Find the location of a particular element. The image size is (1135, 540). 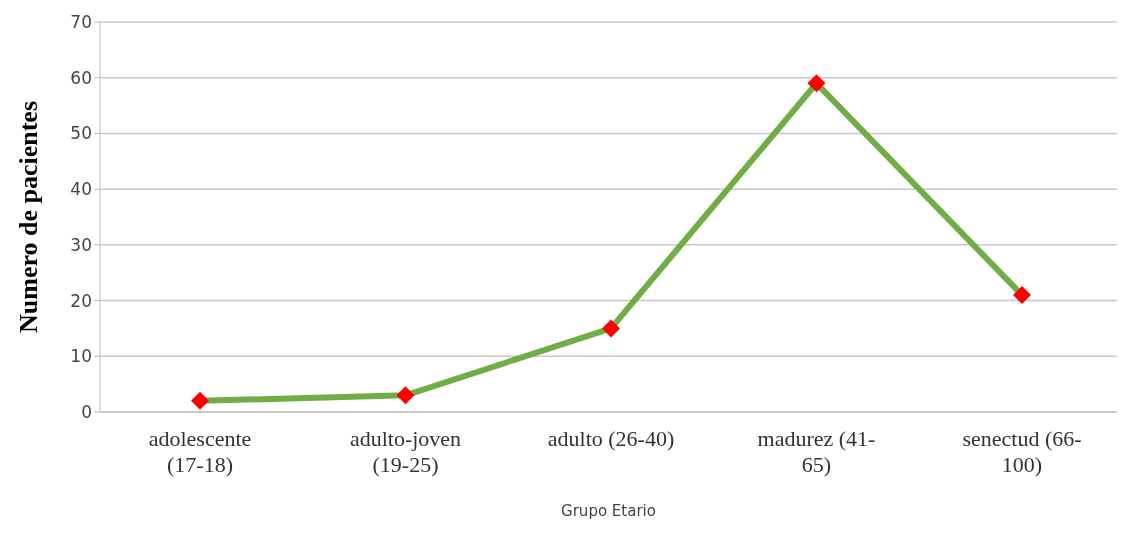

y-axis-title: Numero de pacientes is located at coordinates (29, 217).